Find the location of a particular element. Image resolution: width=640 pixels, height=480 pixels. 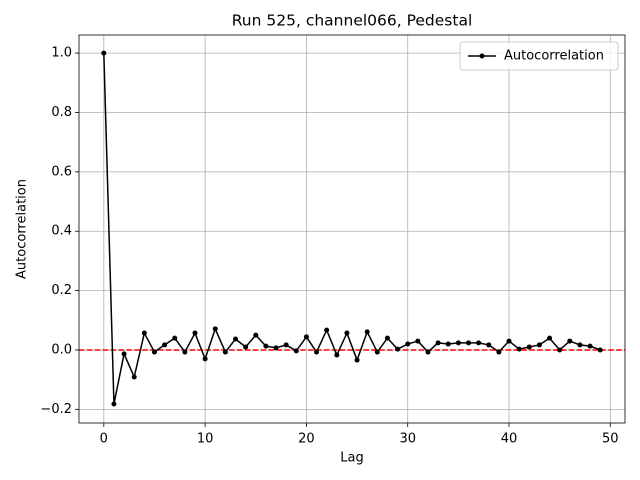

legend-box is located at coordinates (539, 56).